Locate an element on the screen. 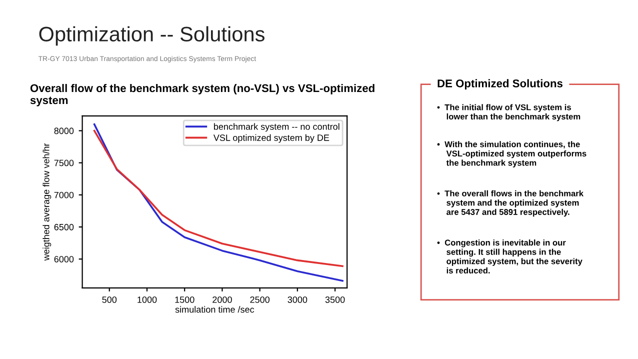  text: • The initial flow of VSL system is lower than the benchmark system is located at coordinates (508, 113).